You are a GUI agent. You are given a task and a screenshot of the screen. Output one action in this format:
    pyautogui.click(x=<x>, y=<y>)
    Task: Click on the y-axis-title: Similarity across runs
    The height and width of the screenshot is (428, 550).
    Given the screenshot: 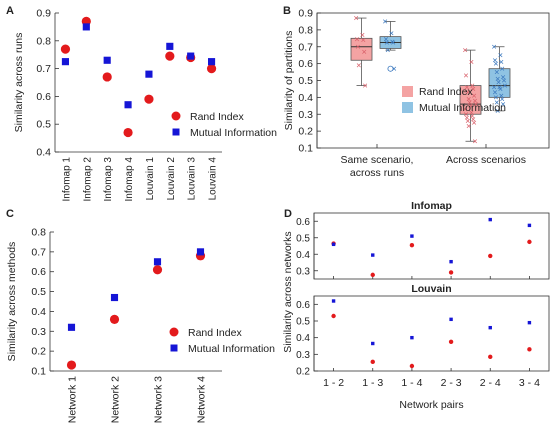 What is the action you would take?
    pyautogui.click(x=19, y=83)
    